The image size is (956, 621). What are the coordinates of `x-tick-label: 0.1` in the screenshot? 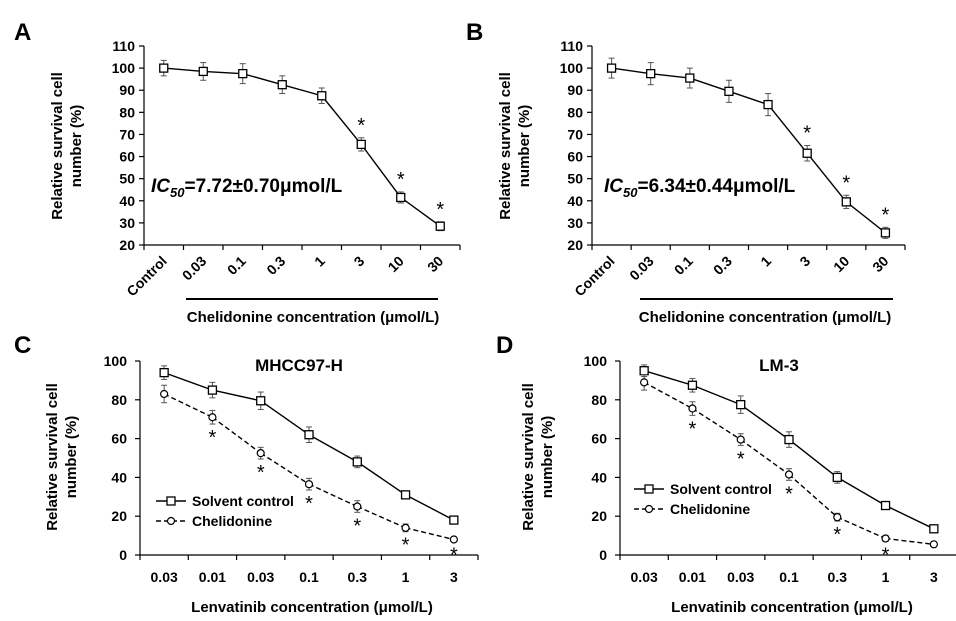 It's located at (789, 577).